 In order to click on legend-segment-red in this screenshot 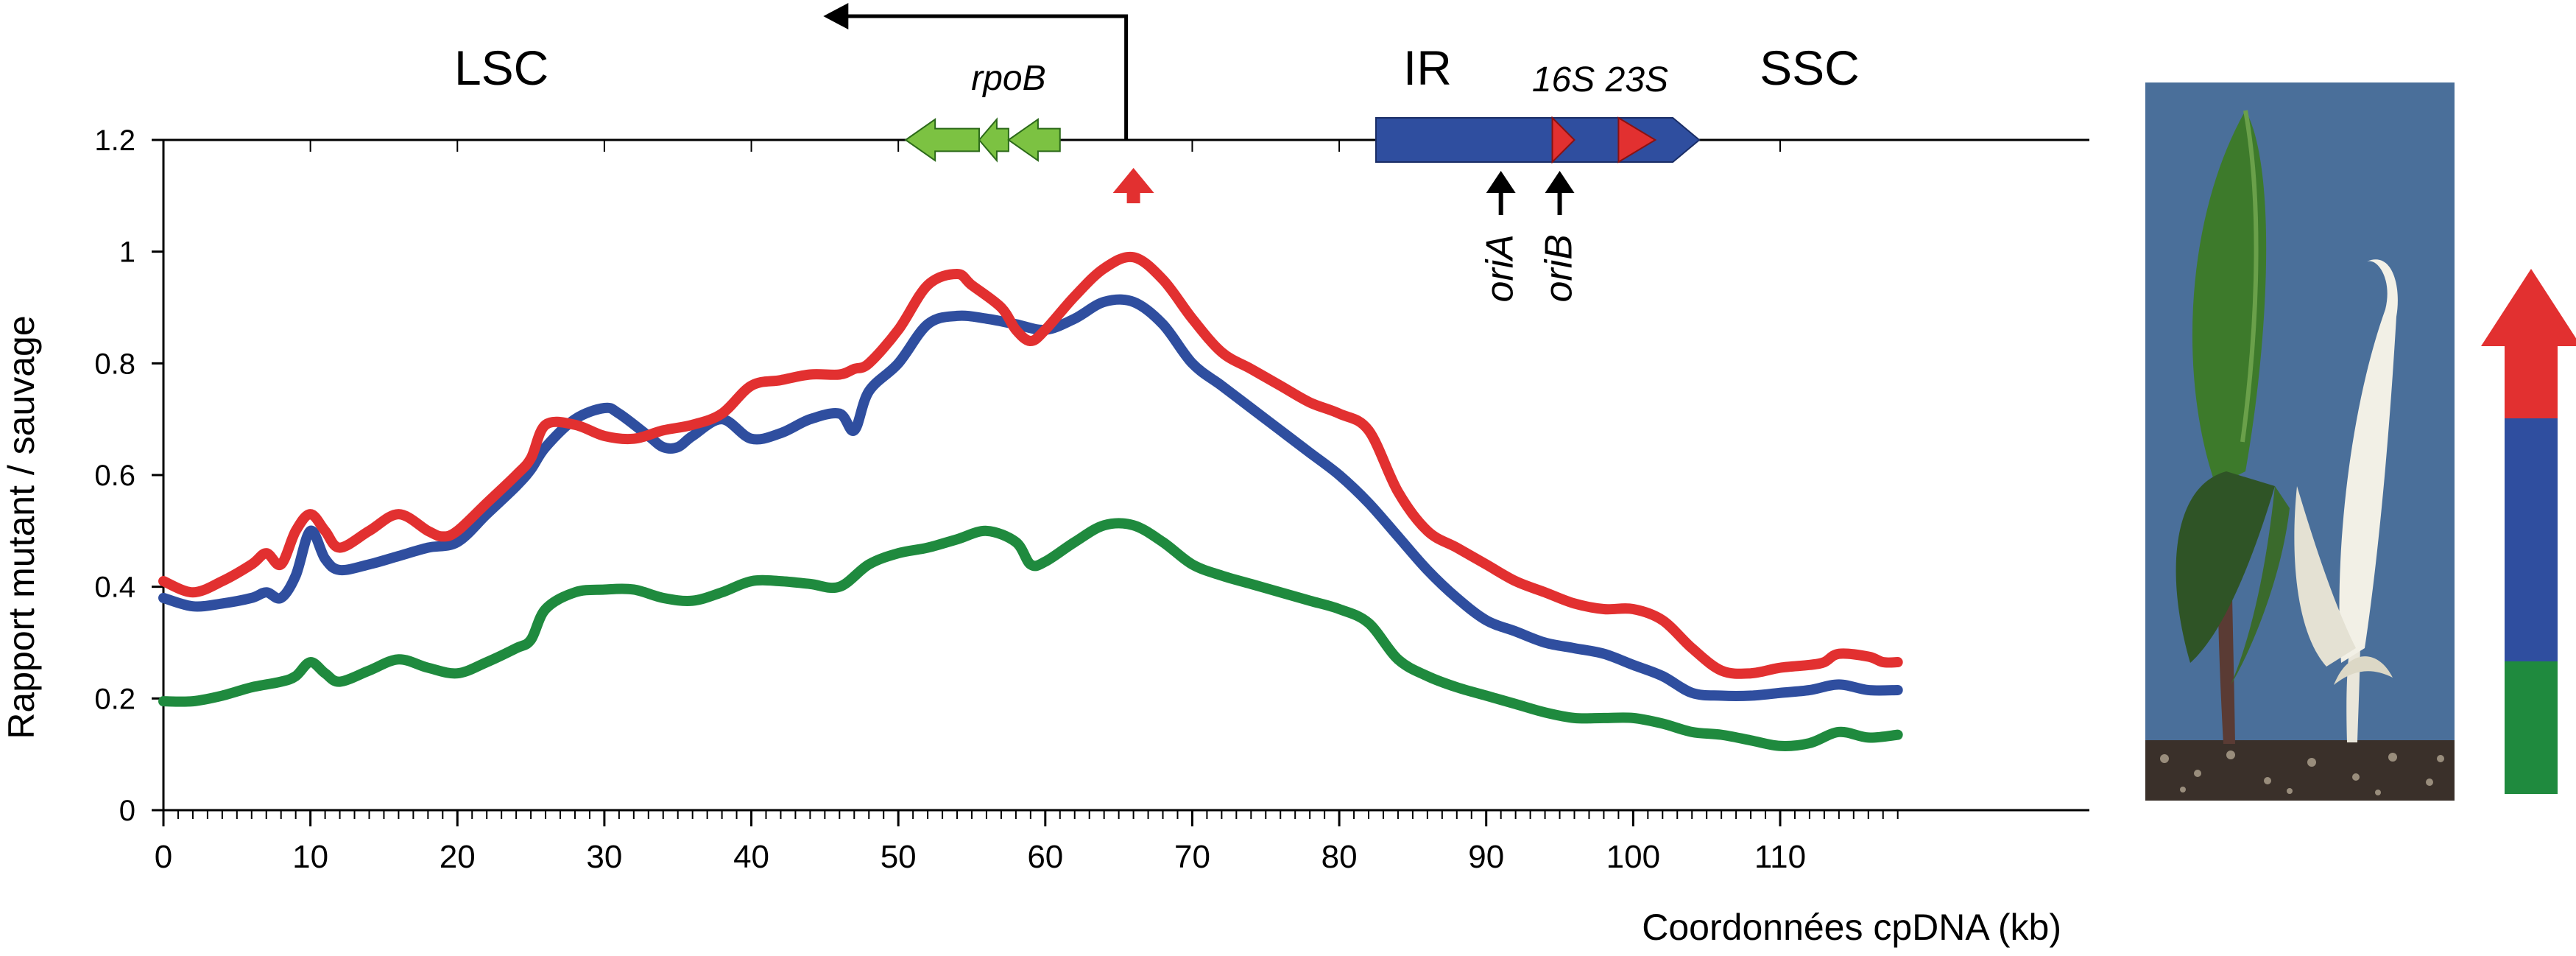, I will do `click(2531, 381)`.